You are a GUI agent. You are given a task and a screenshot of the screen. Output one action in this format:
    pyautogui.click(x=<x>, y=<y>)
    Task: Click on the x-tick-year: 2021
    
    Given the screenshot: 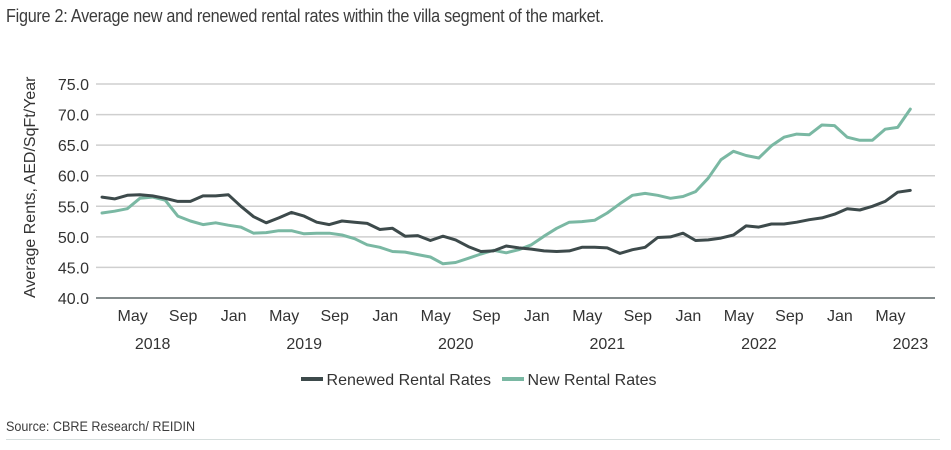 What is the action you would take?
    pyautogui.click(x=608, y=344)
    